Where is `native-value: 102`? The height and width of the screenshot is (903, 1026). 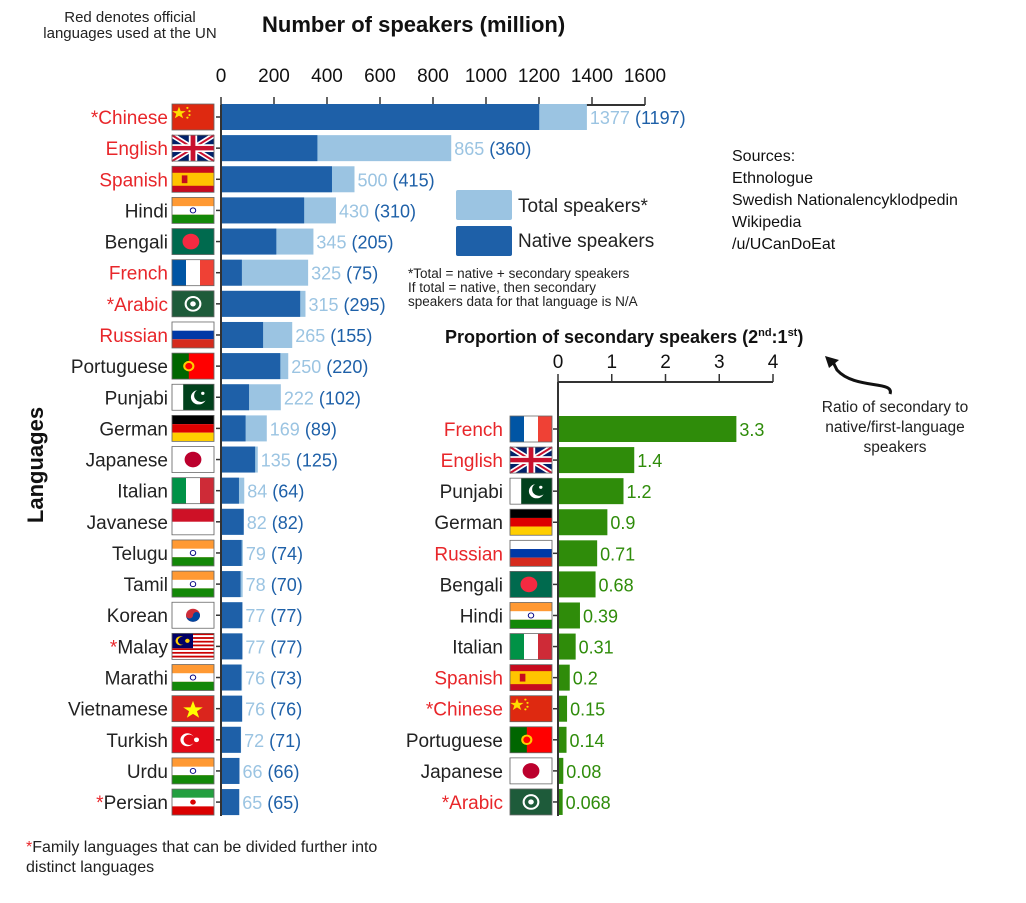 native-value: 102 is located at coordinates (340, 398).